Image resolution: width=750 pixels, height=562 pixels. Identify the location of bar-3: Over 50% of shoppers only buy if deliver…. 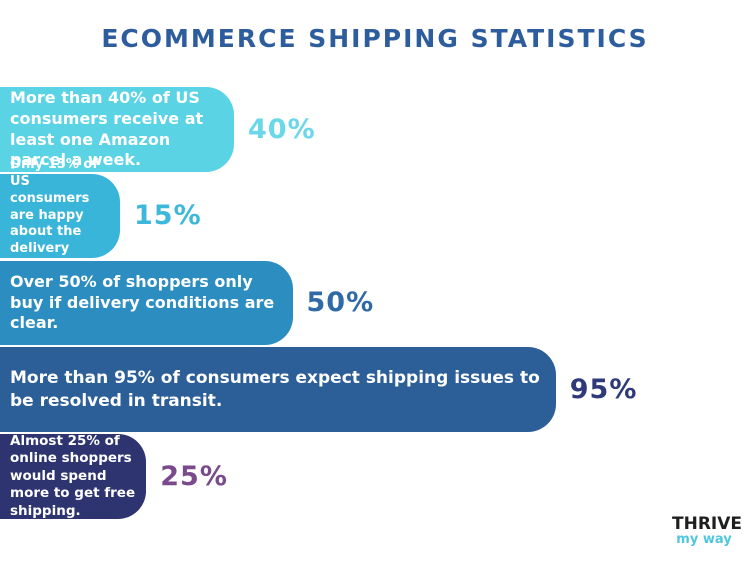
(146, 303).